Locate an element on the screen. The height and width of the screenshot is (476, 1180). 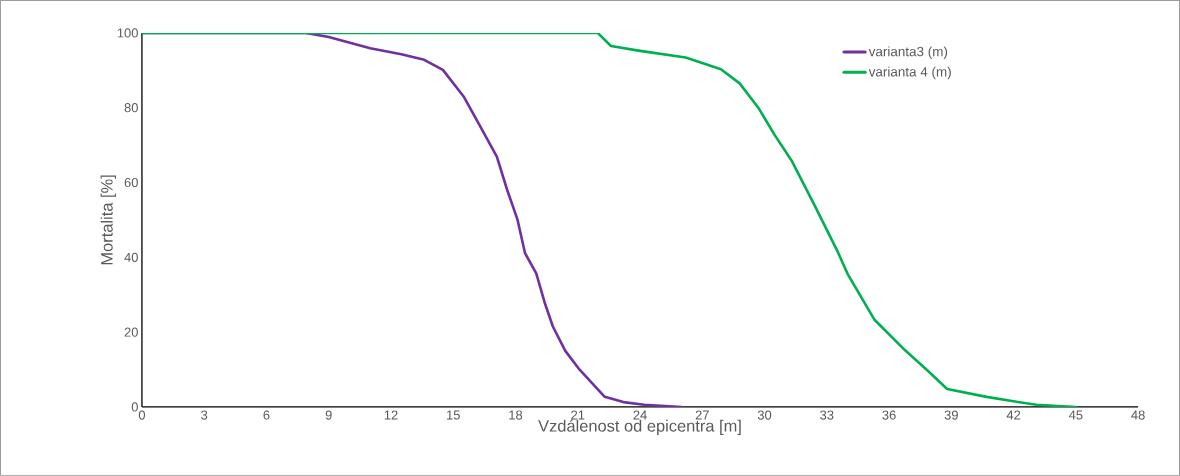
x-tick-label: 18 is located at coordinates (516, 415).